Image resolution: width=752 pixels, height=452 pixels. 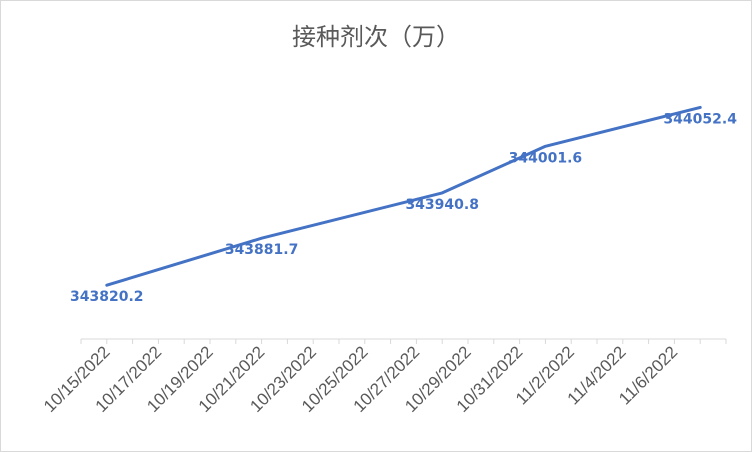 What do you see at coordinates (107, 297) in the screenshot?
I see `data-label: 343820.2` at bounding box center [107, 297].